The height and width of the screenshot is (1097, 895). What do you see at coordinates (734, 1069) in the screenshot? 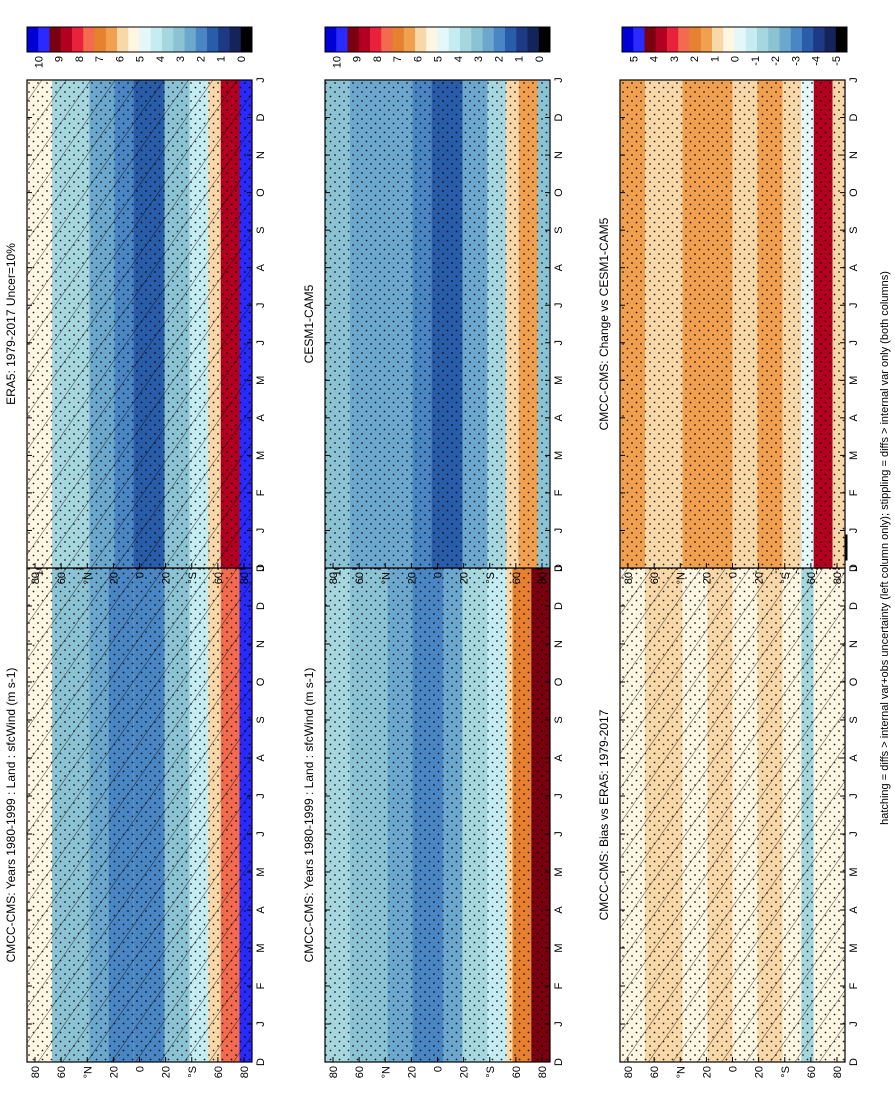
I see `p5-lat-tick-4: 0` at bounding box center [734, 1069].